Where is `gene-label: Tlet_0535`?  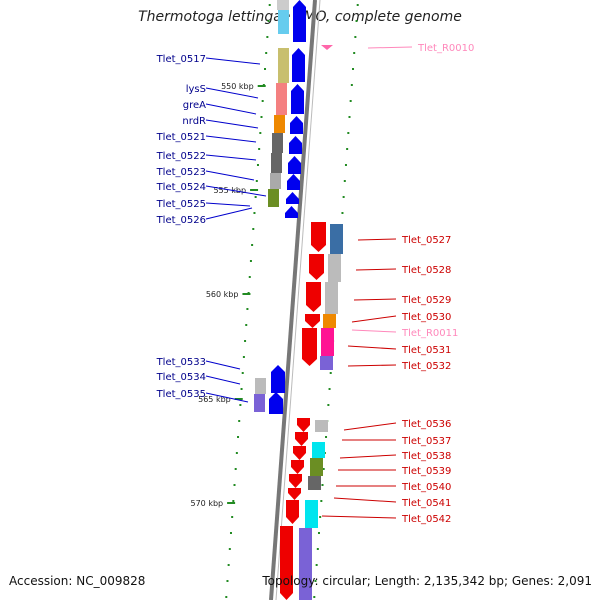
gene-label: Tlet_0535 is located at coordinates (181, 394).